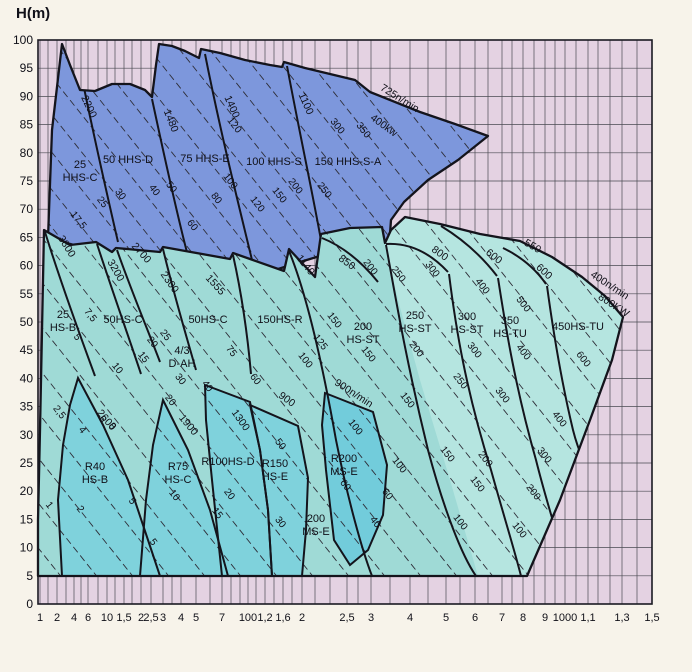  Describe the element at coordinates (128, 160) in the screenshot. I see `region-label: 50 HHS-D` at that location.